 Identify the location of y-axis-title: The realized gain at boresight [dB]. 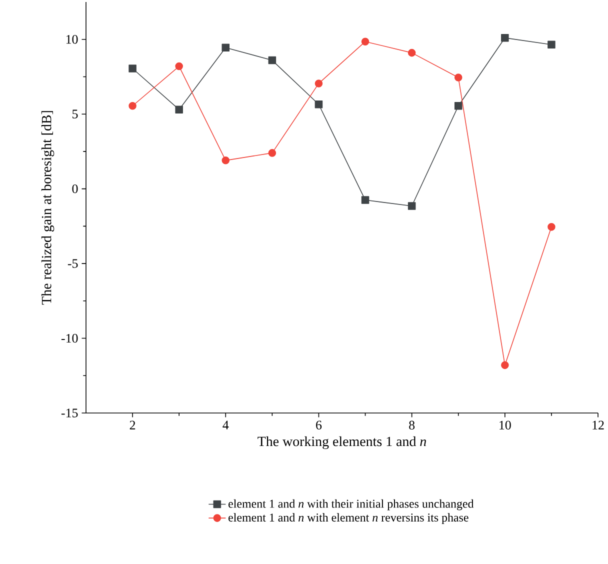
(47, 208).